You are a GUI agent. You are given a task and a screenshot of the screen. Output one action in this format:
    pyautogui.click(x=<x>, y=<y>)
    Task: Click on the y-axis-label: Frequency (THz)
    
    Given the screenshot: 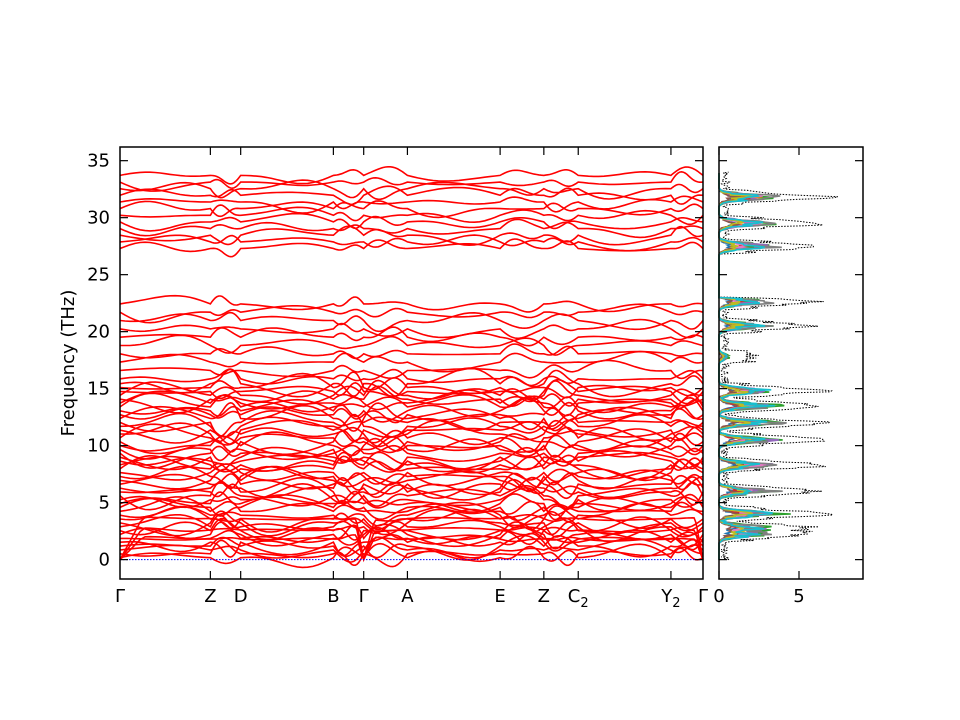 What is the action you would take?
    pyautogui.click(x=68, y=363)
    